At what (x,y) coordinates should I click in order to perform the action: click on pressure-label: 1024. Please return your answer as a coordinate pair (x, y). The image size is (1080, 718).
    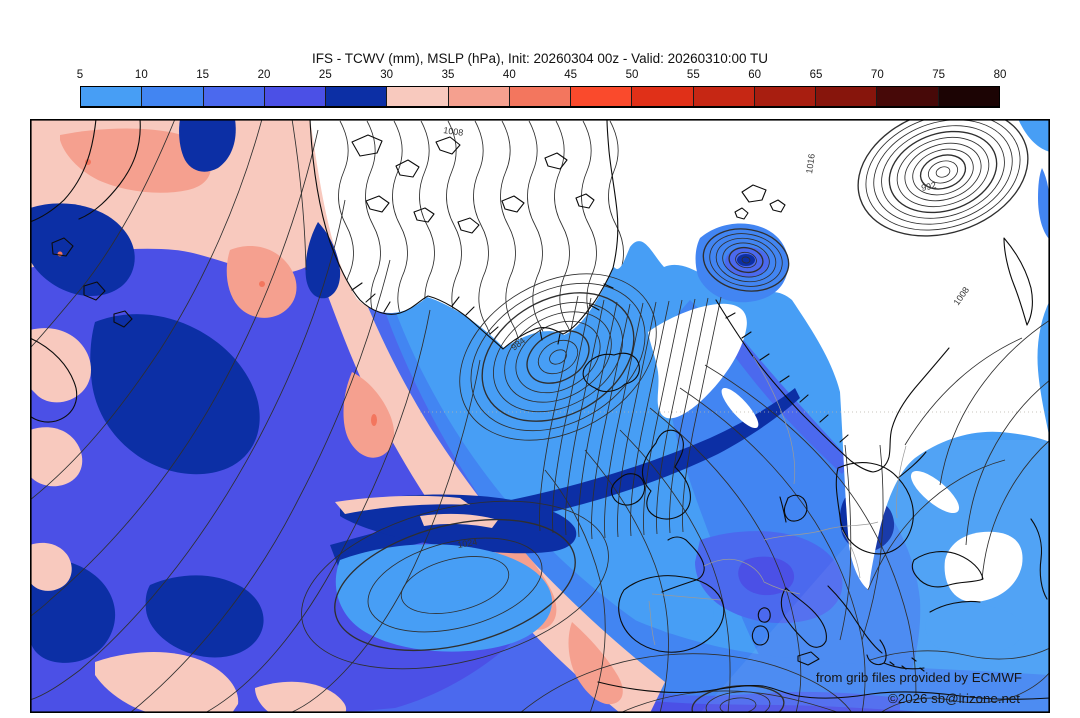
    Looking at the image, I should click on (467, 543).